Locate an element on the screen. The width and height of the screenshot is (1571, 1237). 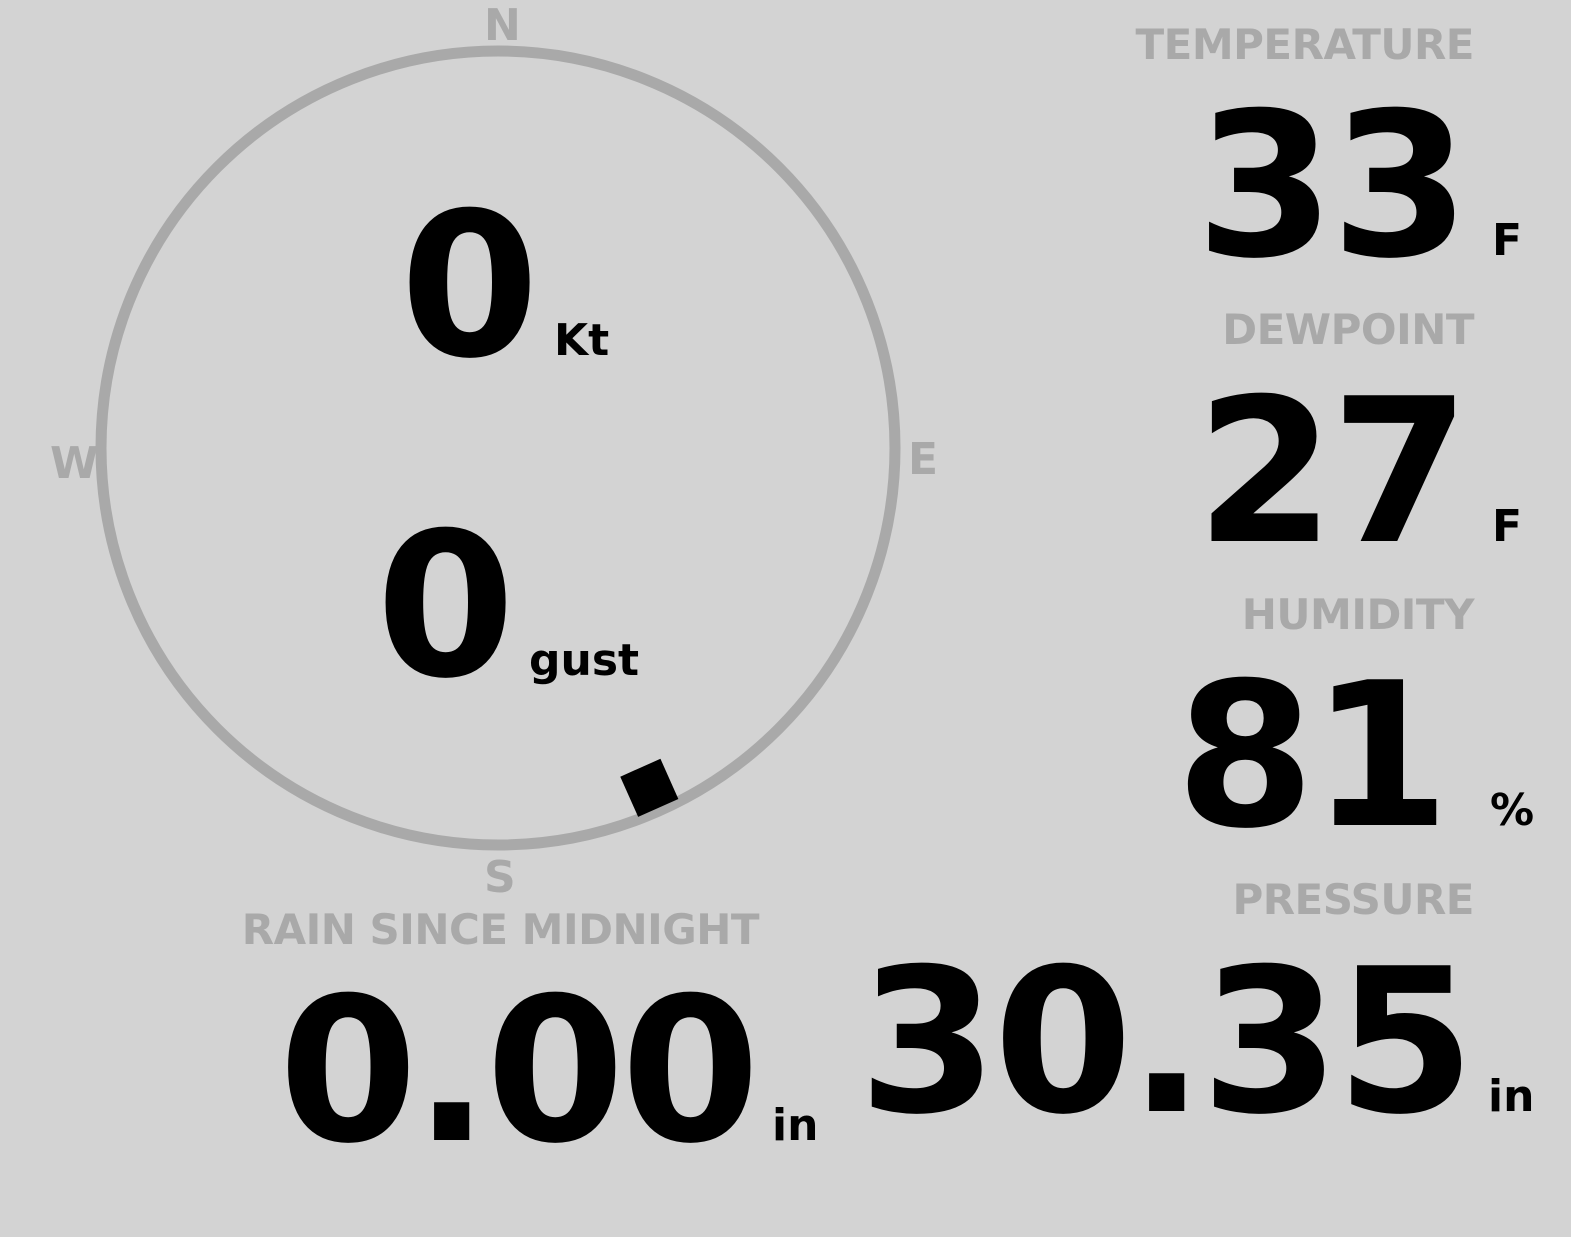
dewpoint-label: DEWPOINT is located at coordinates (1348, 329).